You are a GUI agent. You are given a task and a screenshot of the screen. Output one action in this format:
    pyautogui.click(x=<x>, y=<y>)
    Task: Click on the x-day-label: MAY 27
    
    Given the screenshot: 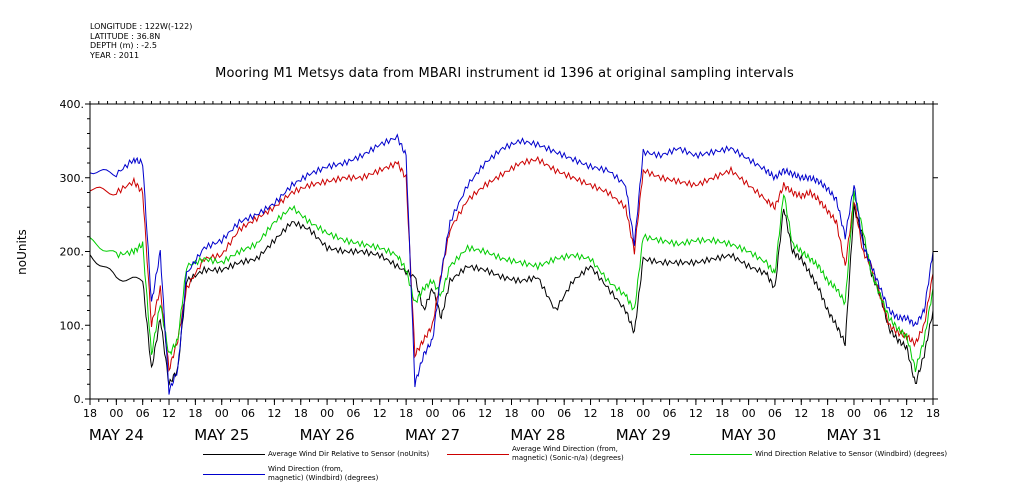 What is the action you would take?
    pyautogui.click(x=432, y=435)
    